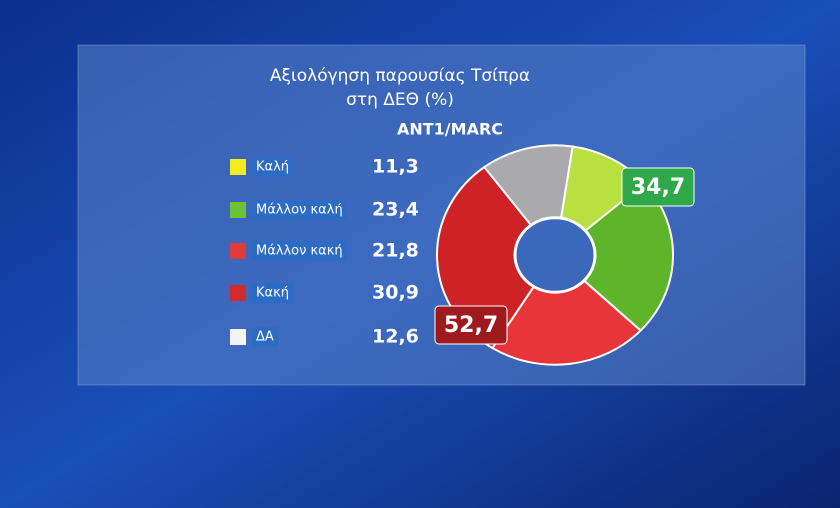  I want to click on value-label: 23,4, so click(395, 210).